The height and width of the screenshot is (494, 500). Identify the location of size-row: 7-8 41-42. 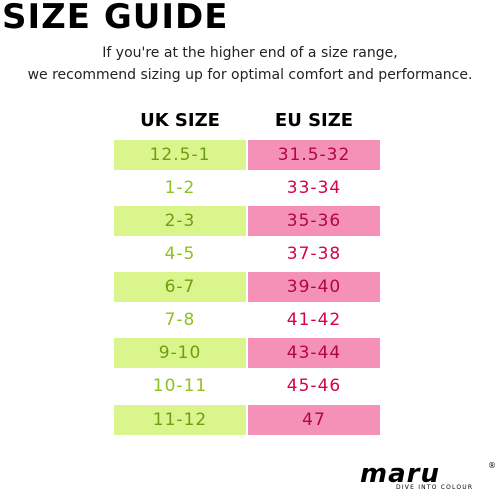
(247, 320).